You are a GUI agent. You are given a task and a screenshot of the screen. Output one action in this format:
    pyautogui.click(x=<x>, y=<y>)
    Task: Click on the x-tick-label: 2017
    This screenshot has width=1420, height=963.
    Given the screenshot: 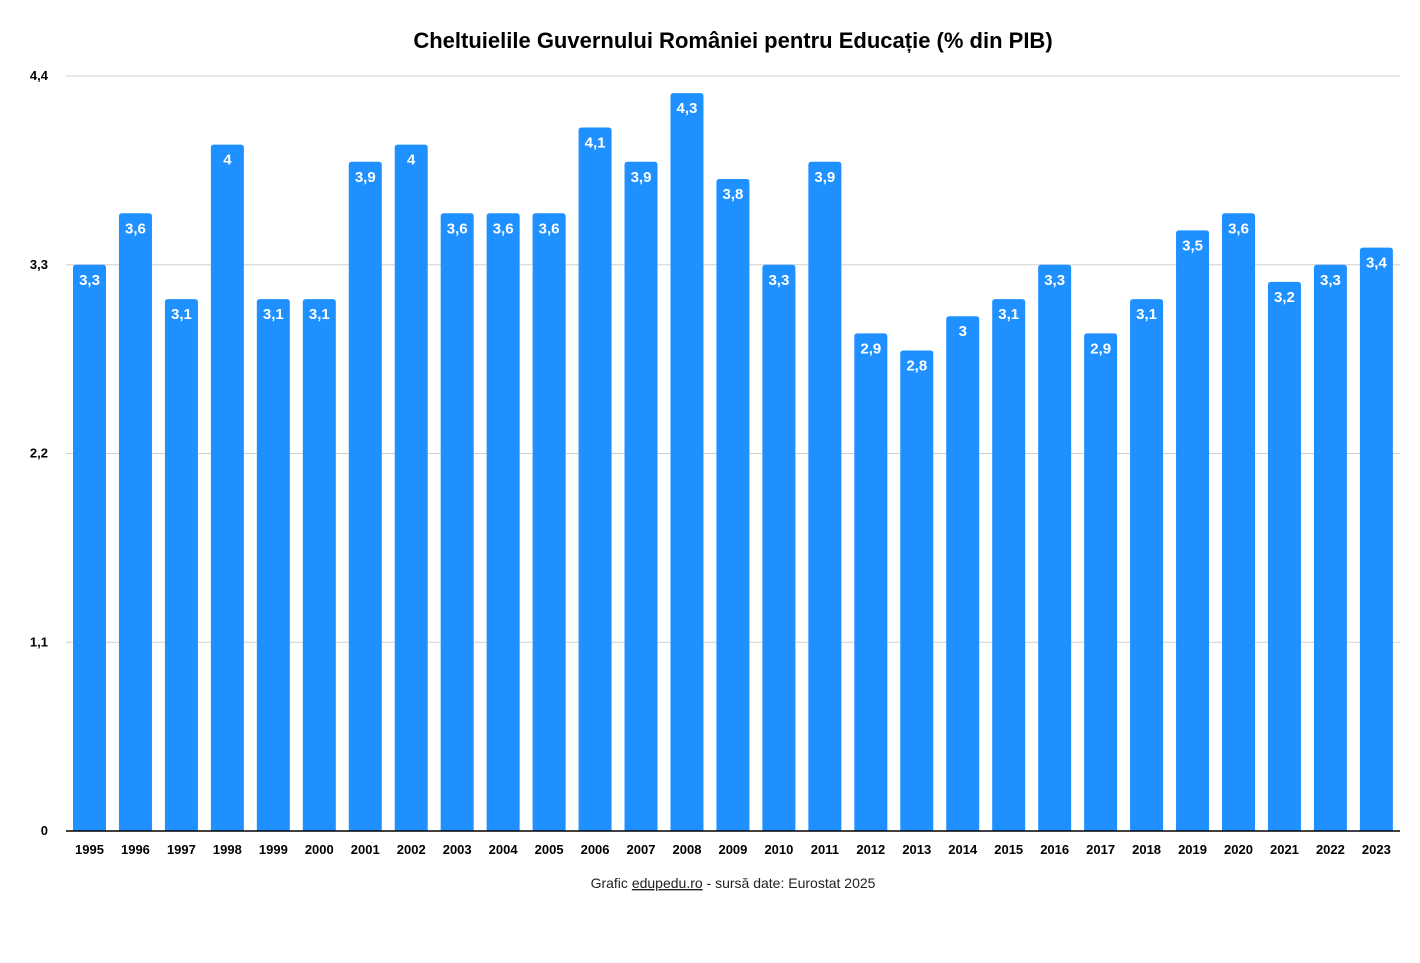 What is the action you would take?
    pyautogui.click(x=1100, y=849)
    